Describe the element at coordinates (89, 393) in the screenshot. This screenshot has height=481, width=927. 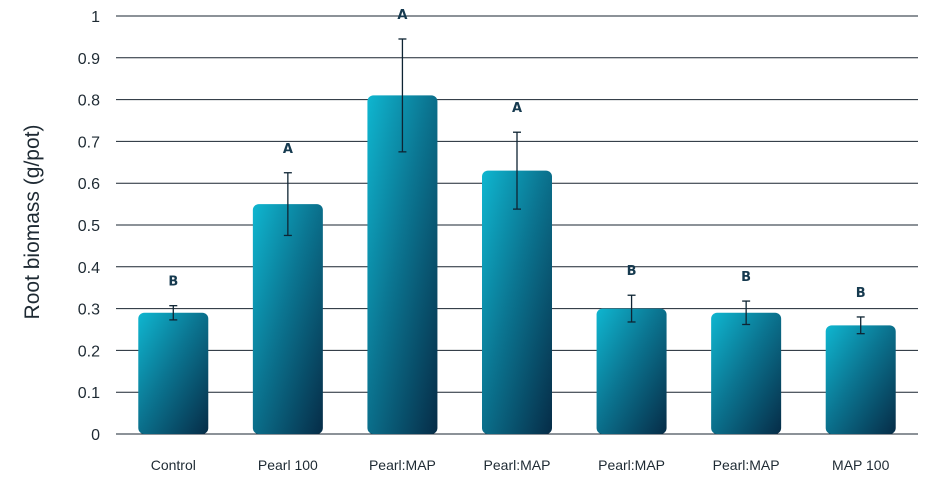
I see `y-tick-label: 0.1` at that location.